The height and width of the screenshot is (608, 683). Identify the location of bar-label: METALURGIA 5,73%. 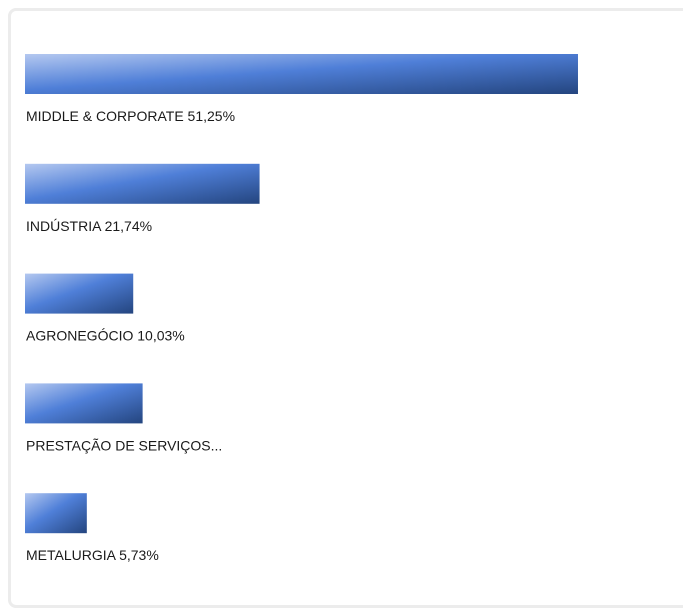
(92, 555).